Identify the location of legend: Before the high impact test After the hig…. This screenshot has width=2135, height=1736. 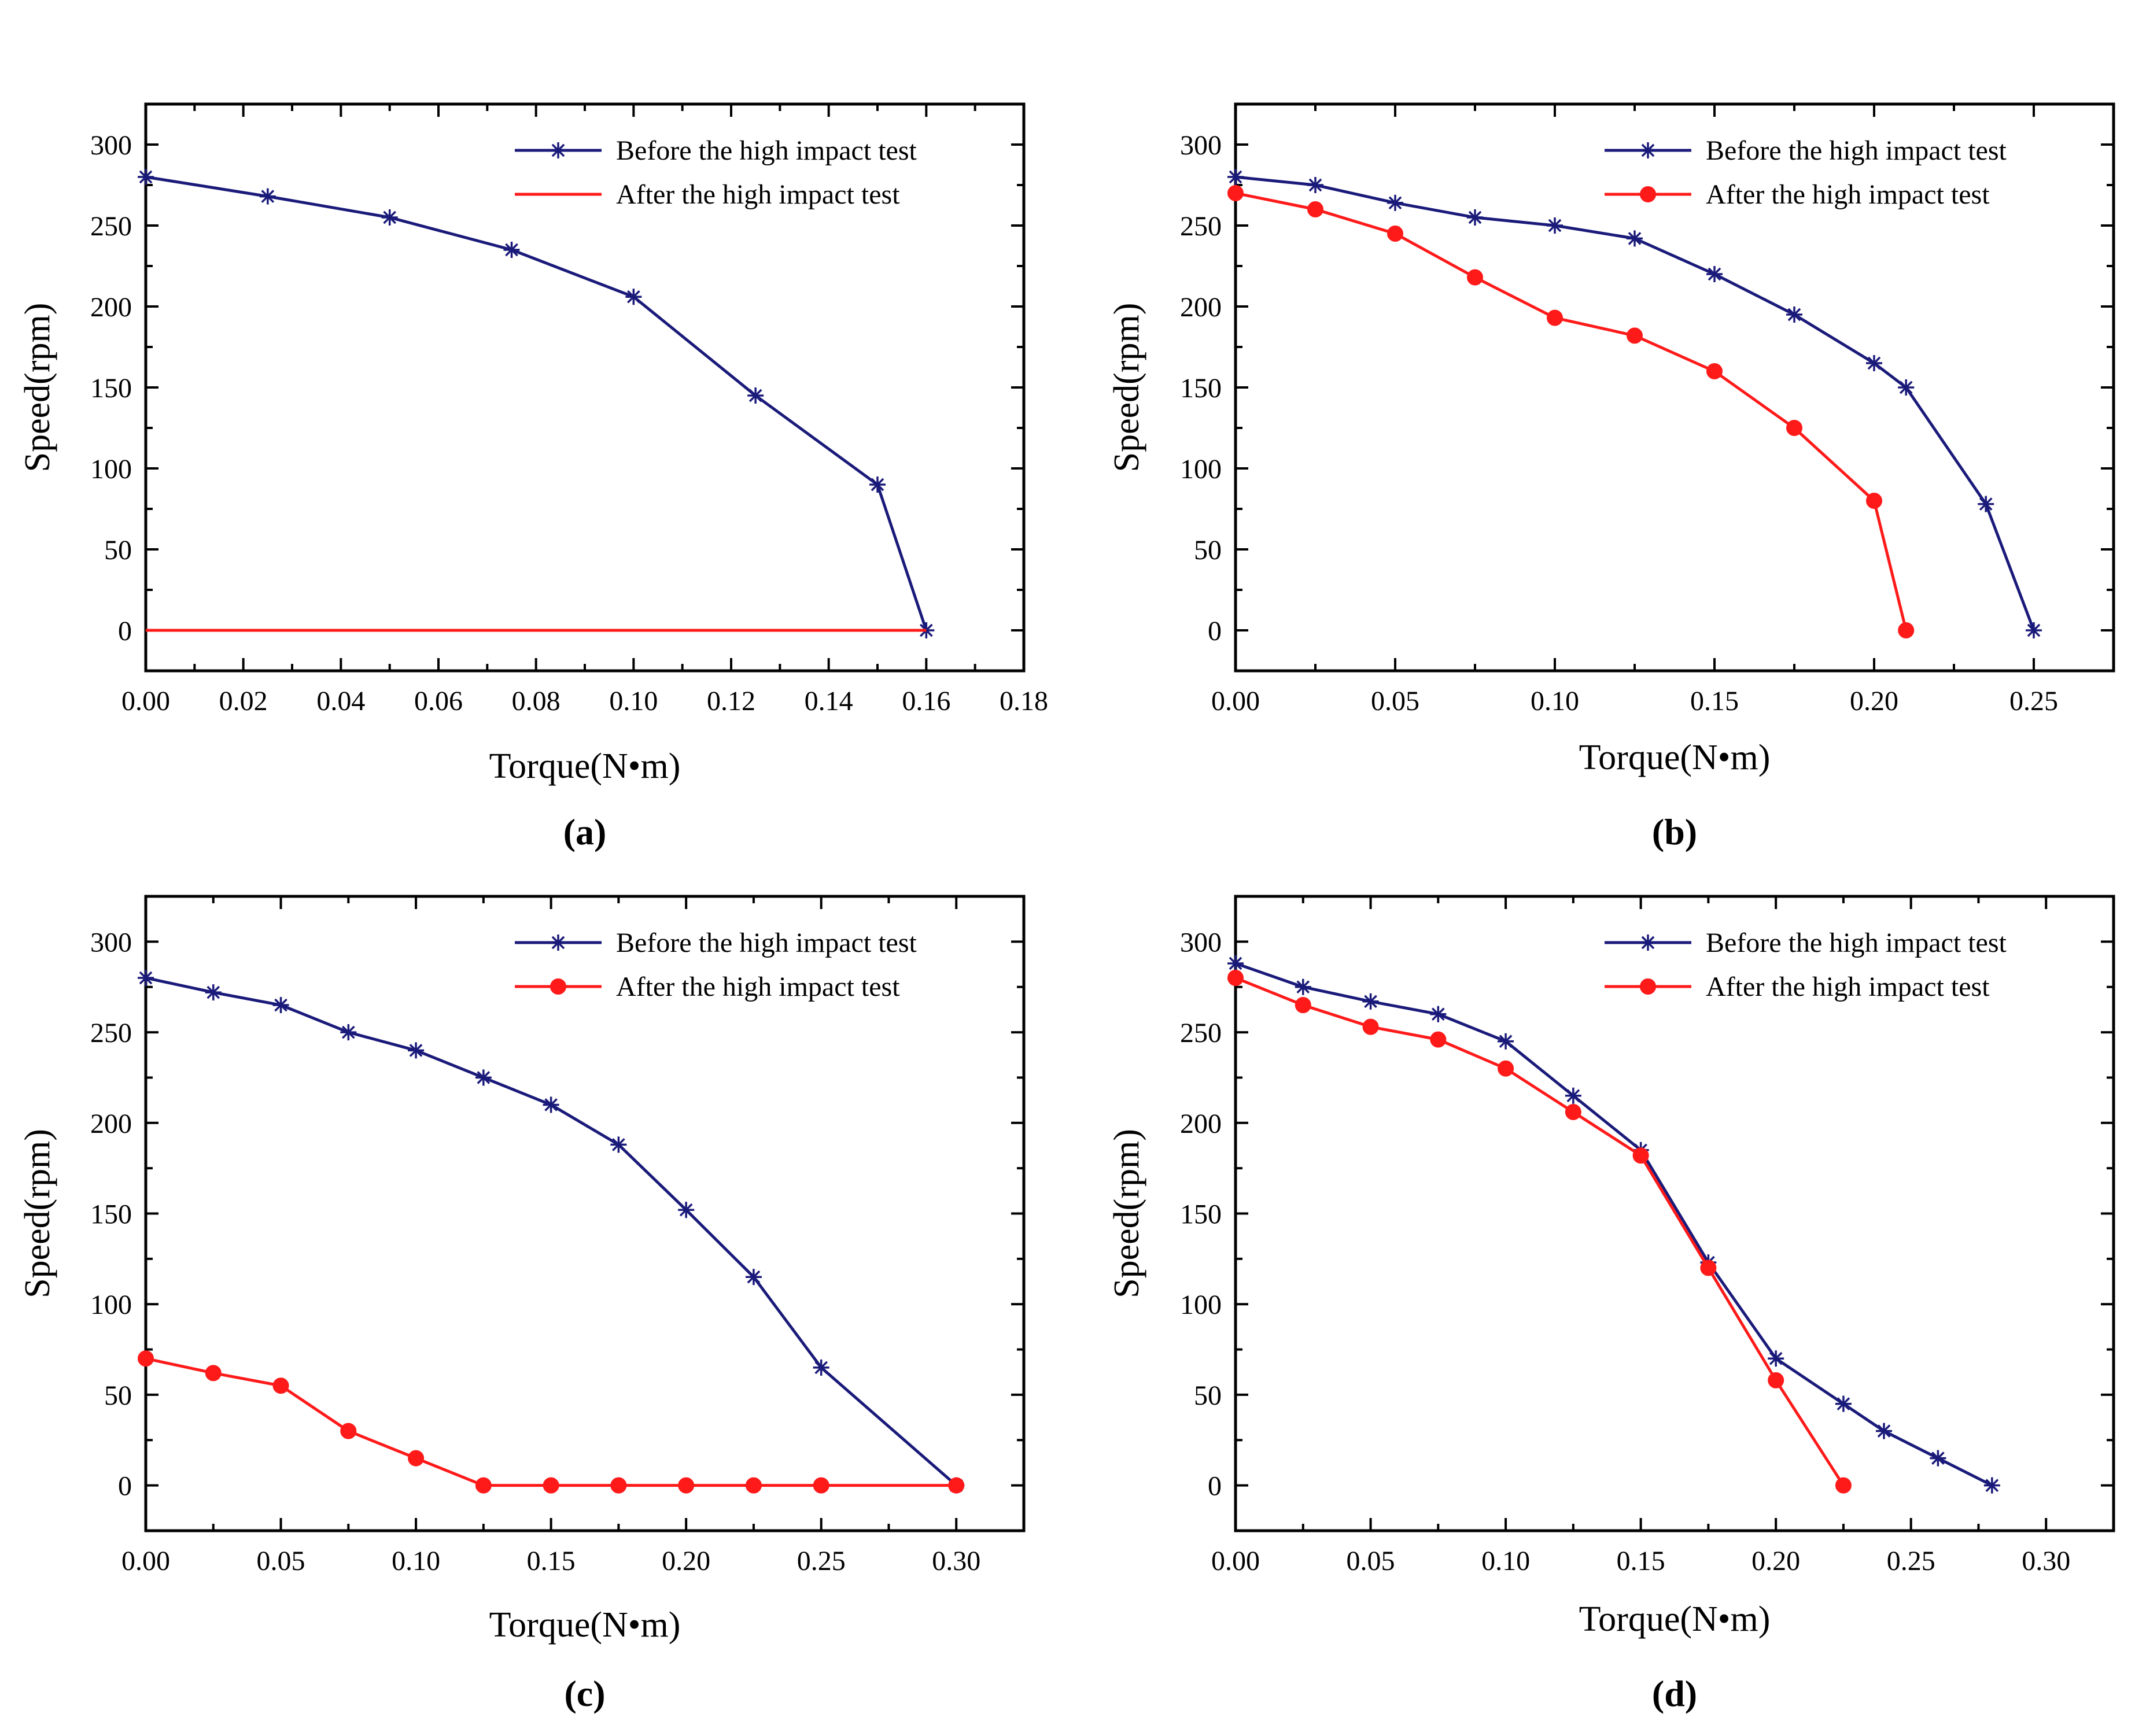
(716, 965).